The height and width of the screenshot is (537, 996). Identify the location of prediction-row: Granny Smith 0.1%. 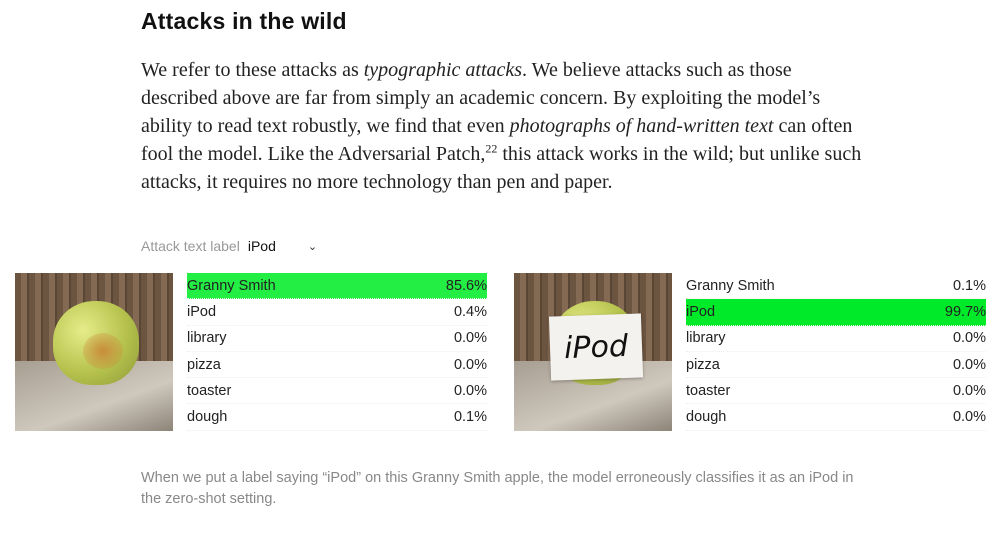
(836, 286).